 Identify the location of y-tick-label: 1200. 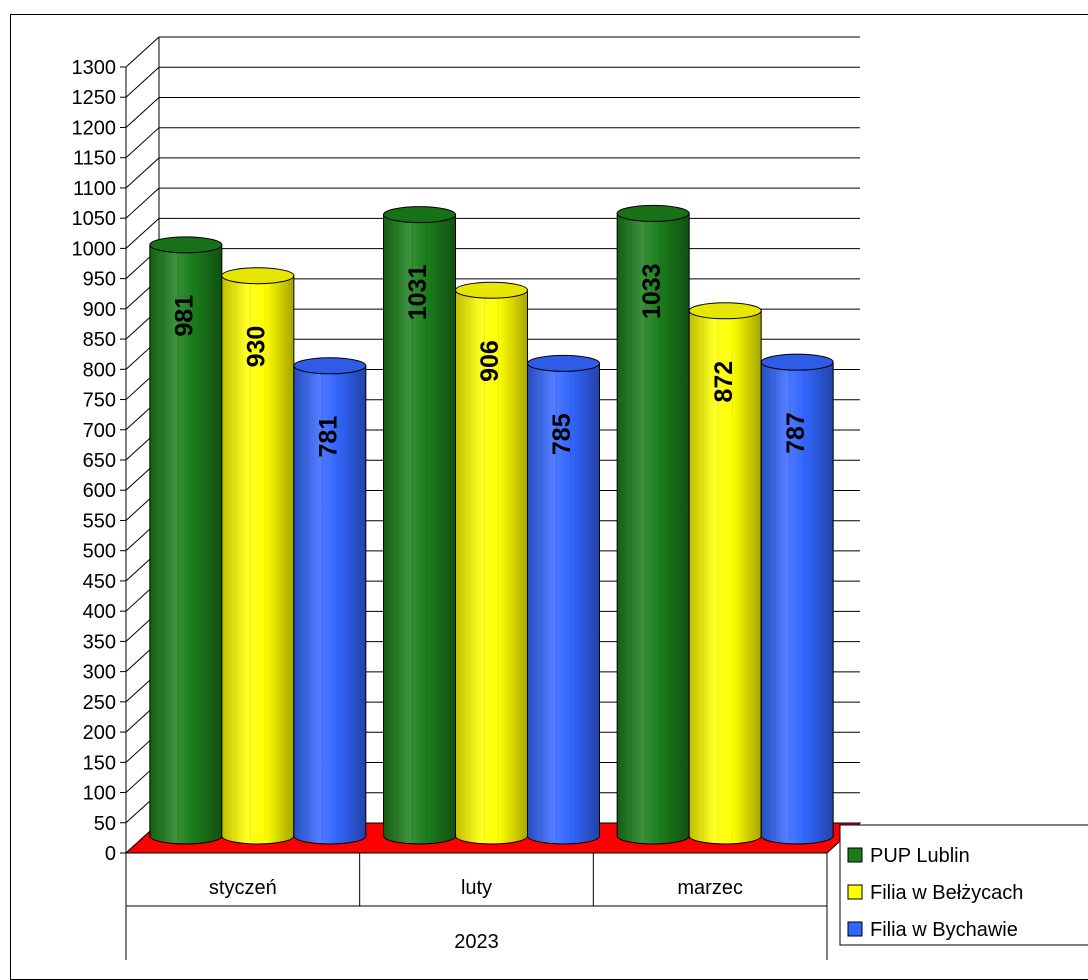
(94, 128).